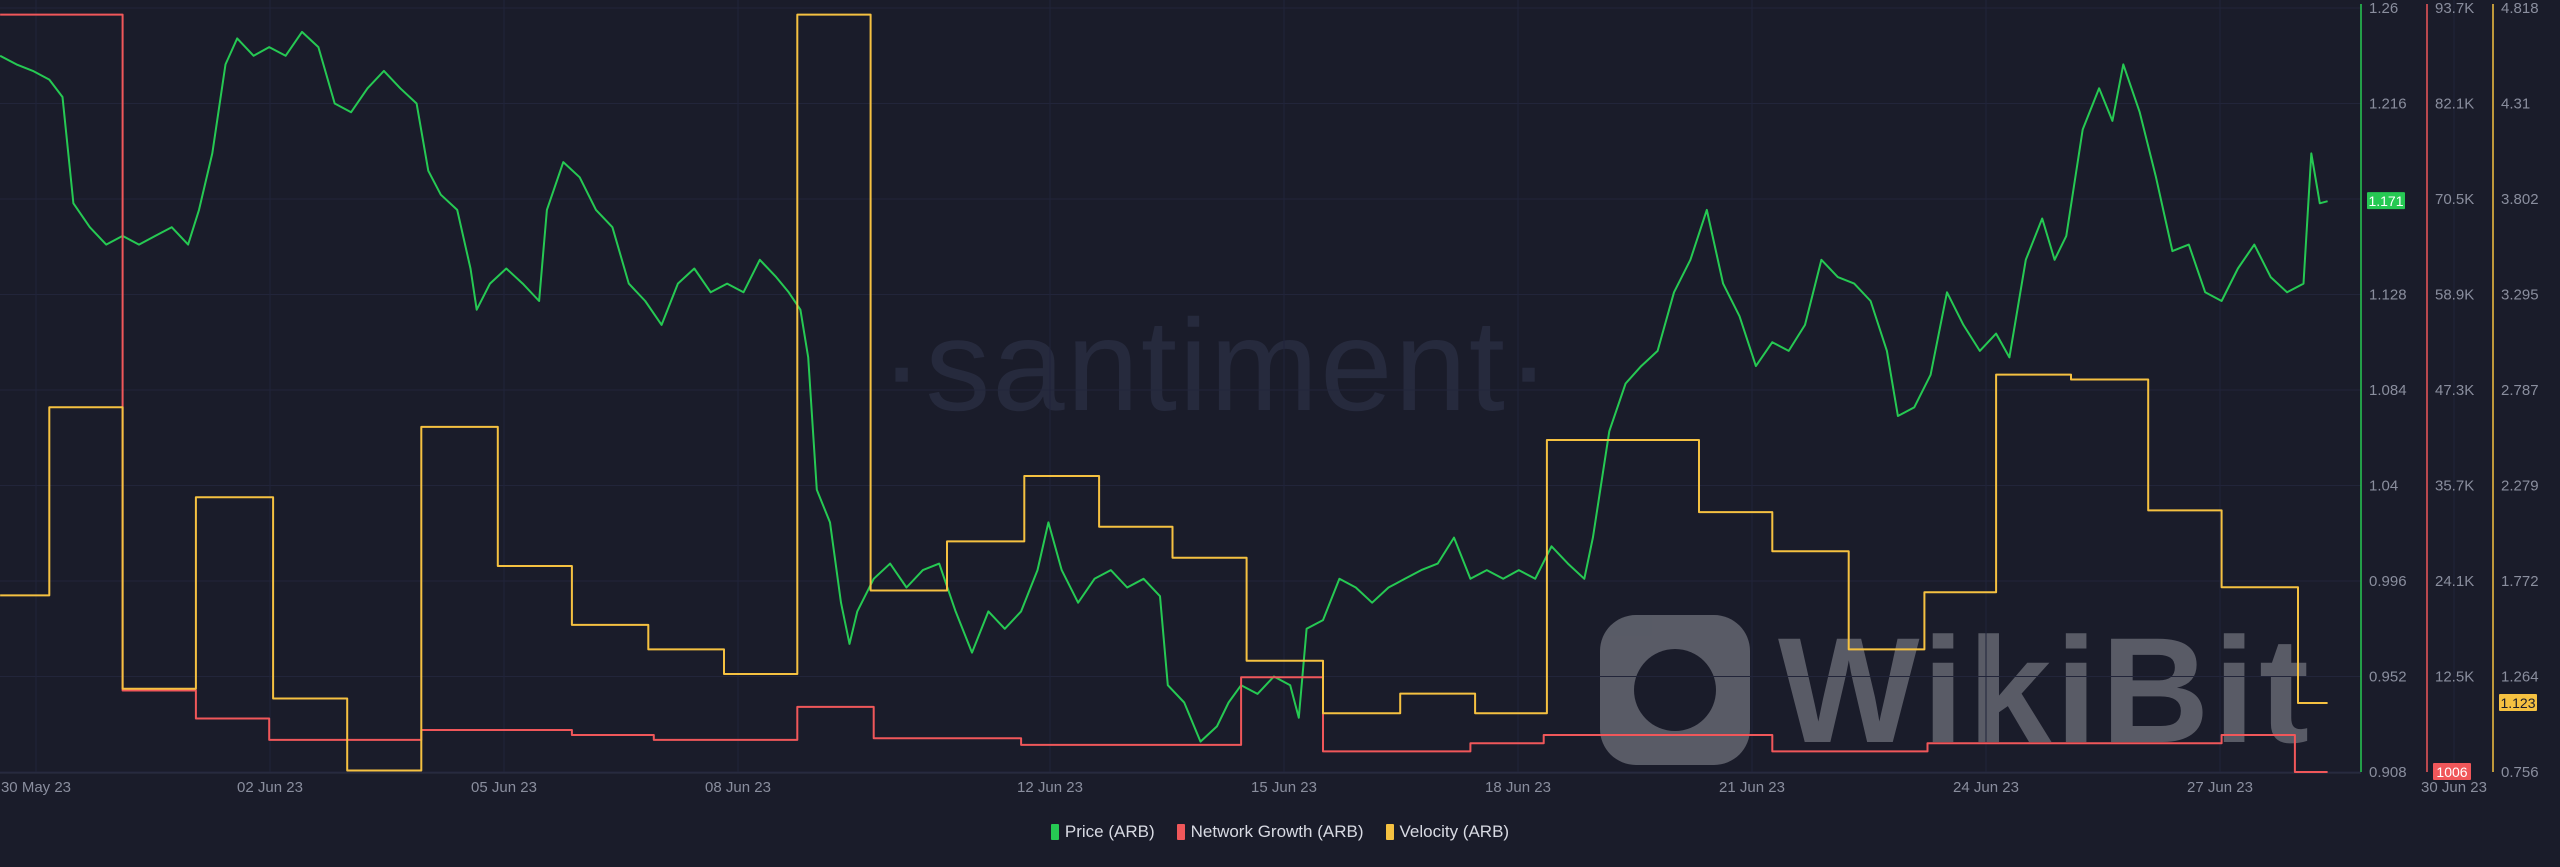  I want to click on legend-item-network-growth: Network Growth (ARB), so click(1270, 832).